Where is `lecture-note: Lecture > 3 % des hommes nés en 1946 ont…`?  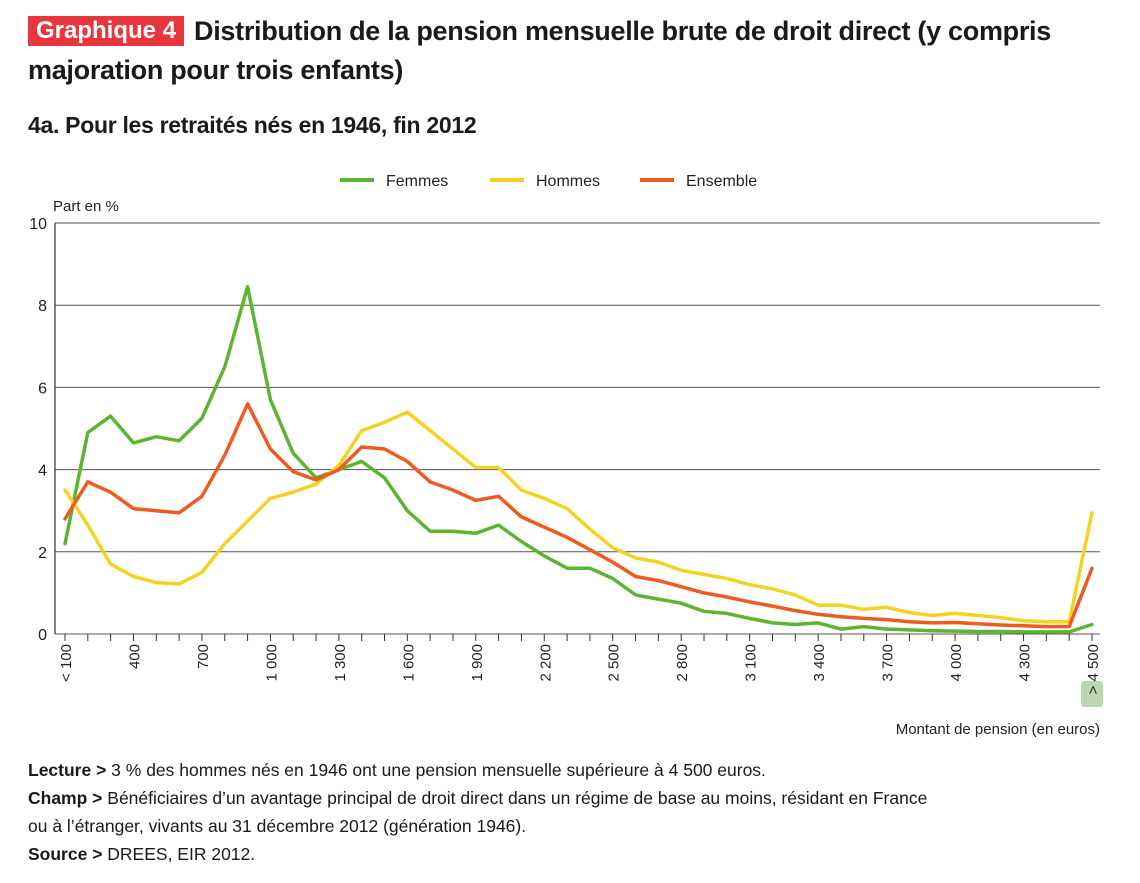
lecture-note: Lecture > 3 % des hommes nés en 1946 ont… is located at coordinates (568, 770).